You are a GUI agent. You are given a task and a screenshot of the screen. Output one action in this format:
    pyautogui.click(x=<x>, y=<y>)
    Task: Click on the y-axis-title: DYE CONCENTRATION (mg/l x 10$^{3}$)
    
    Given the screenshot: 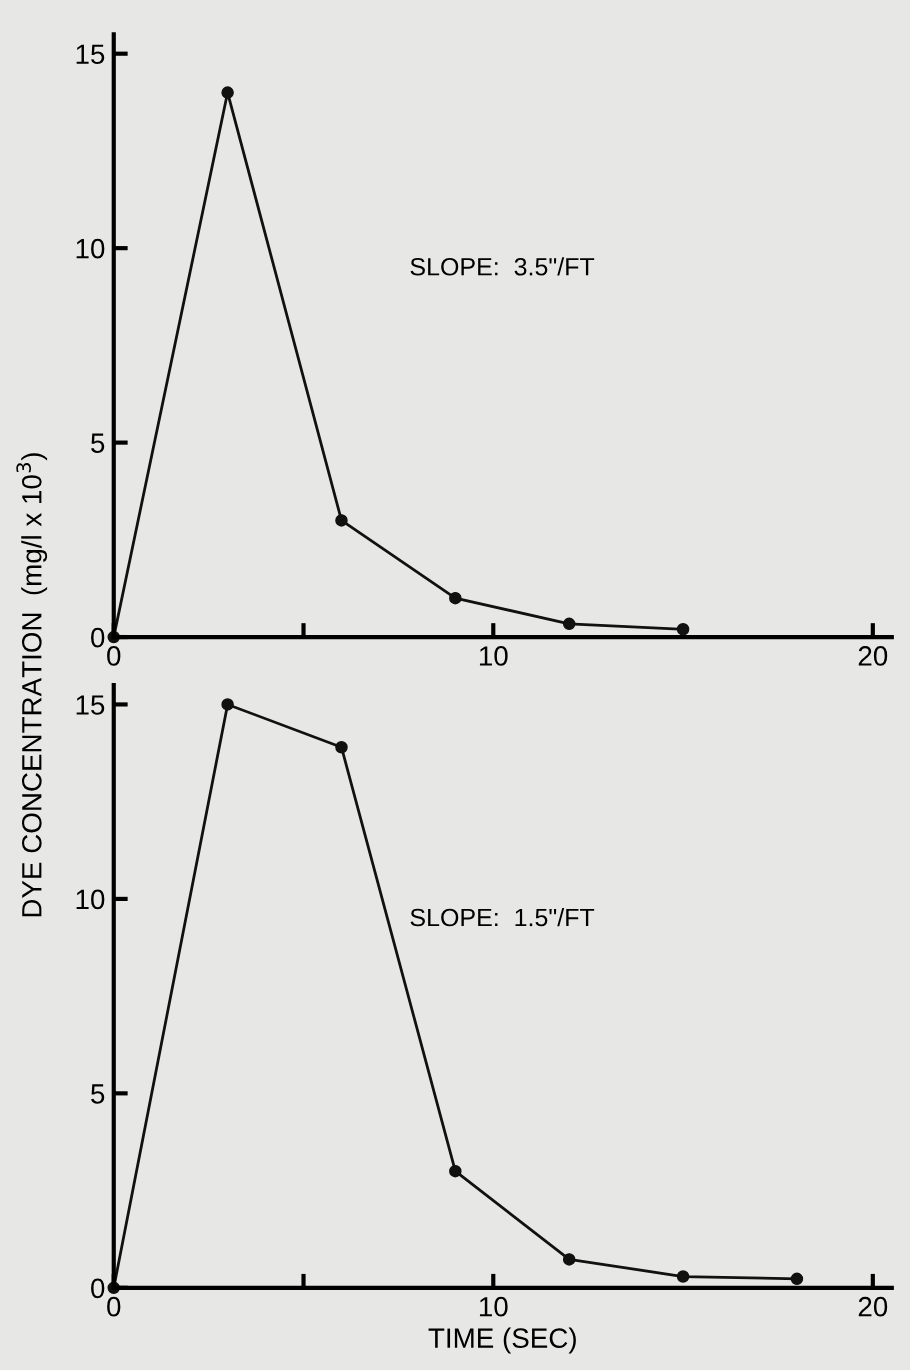 What is the action you would take?
    pyautogui.click(x=32, y=685)
    